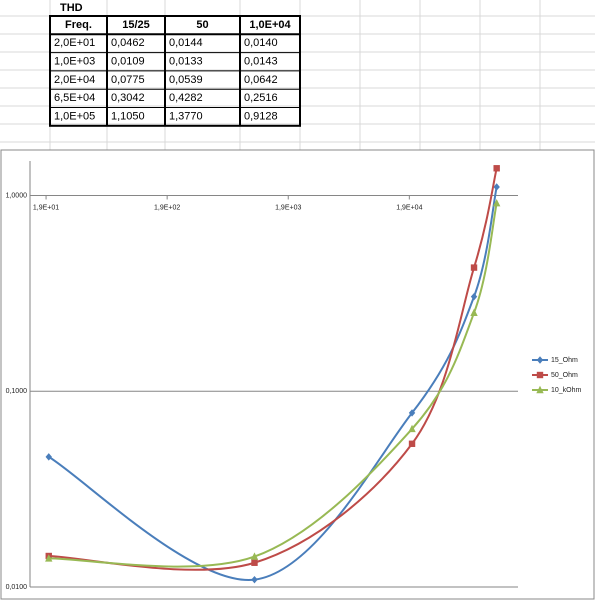 The width and height of the screenshot is (595, 600). What do you see at coordinates (74, 62) in the screenshot?
I see `cell: 1,0E+03` at bounding box center [74, 62].